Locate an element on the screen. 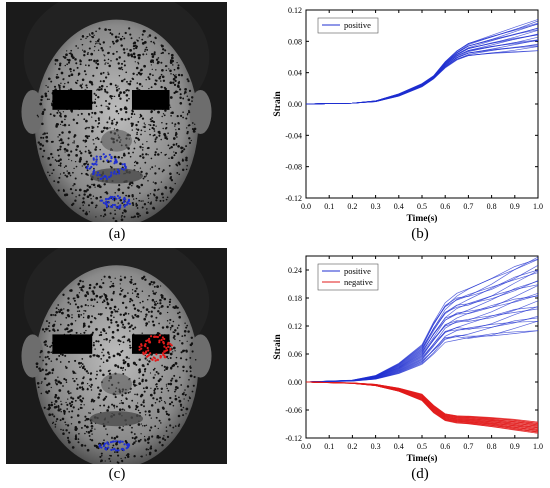  left-ear is located at coordinates (32, 112).